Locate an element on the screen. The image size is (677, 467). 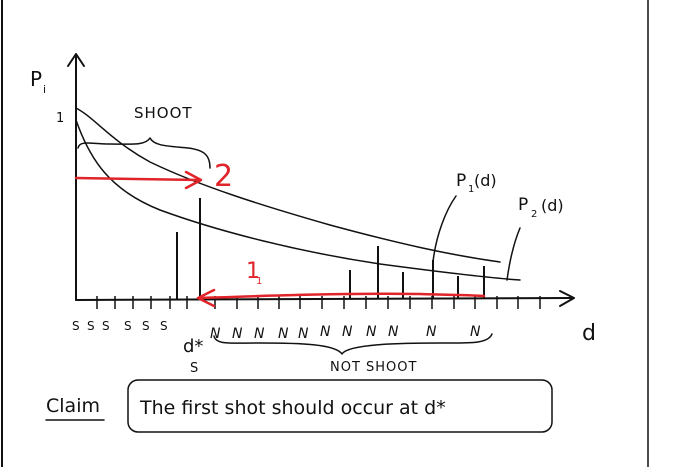
drop-lines is located at coordinates (330, 249).